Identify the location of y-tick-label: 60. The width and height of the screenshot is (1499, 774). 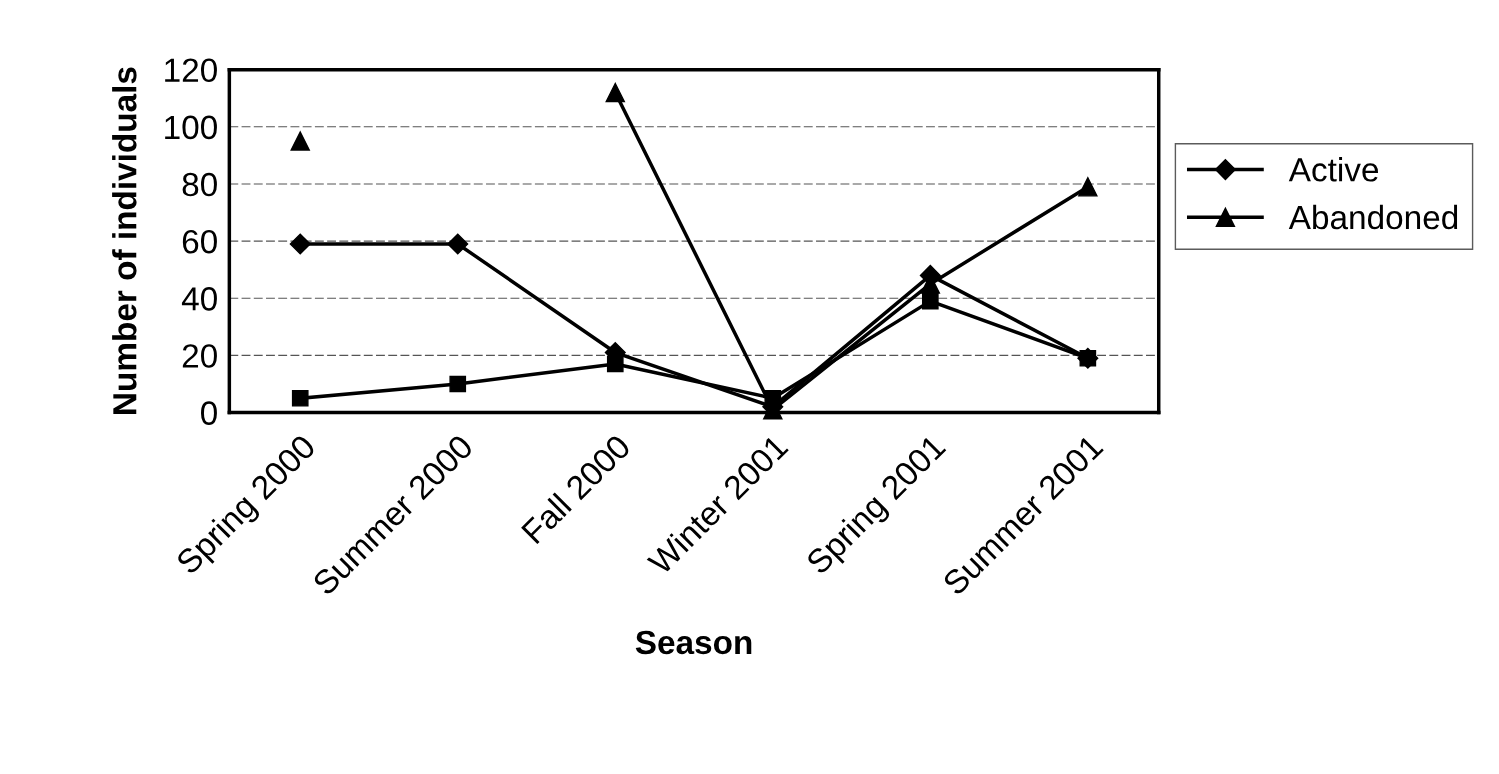
(199, 241).